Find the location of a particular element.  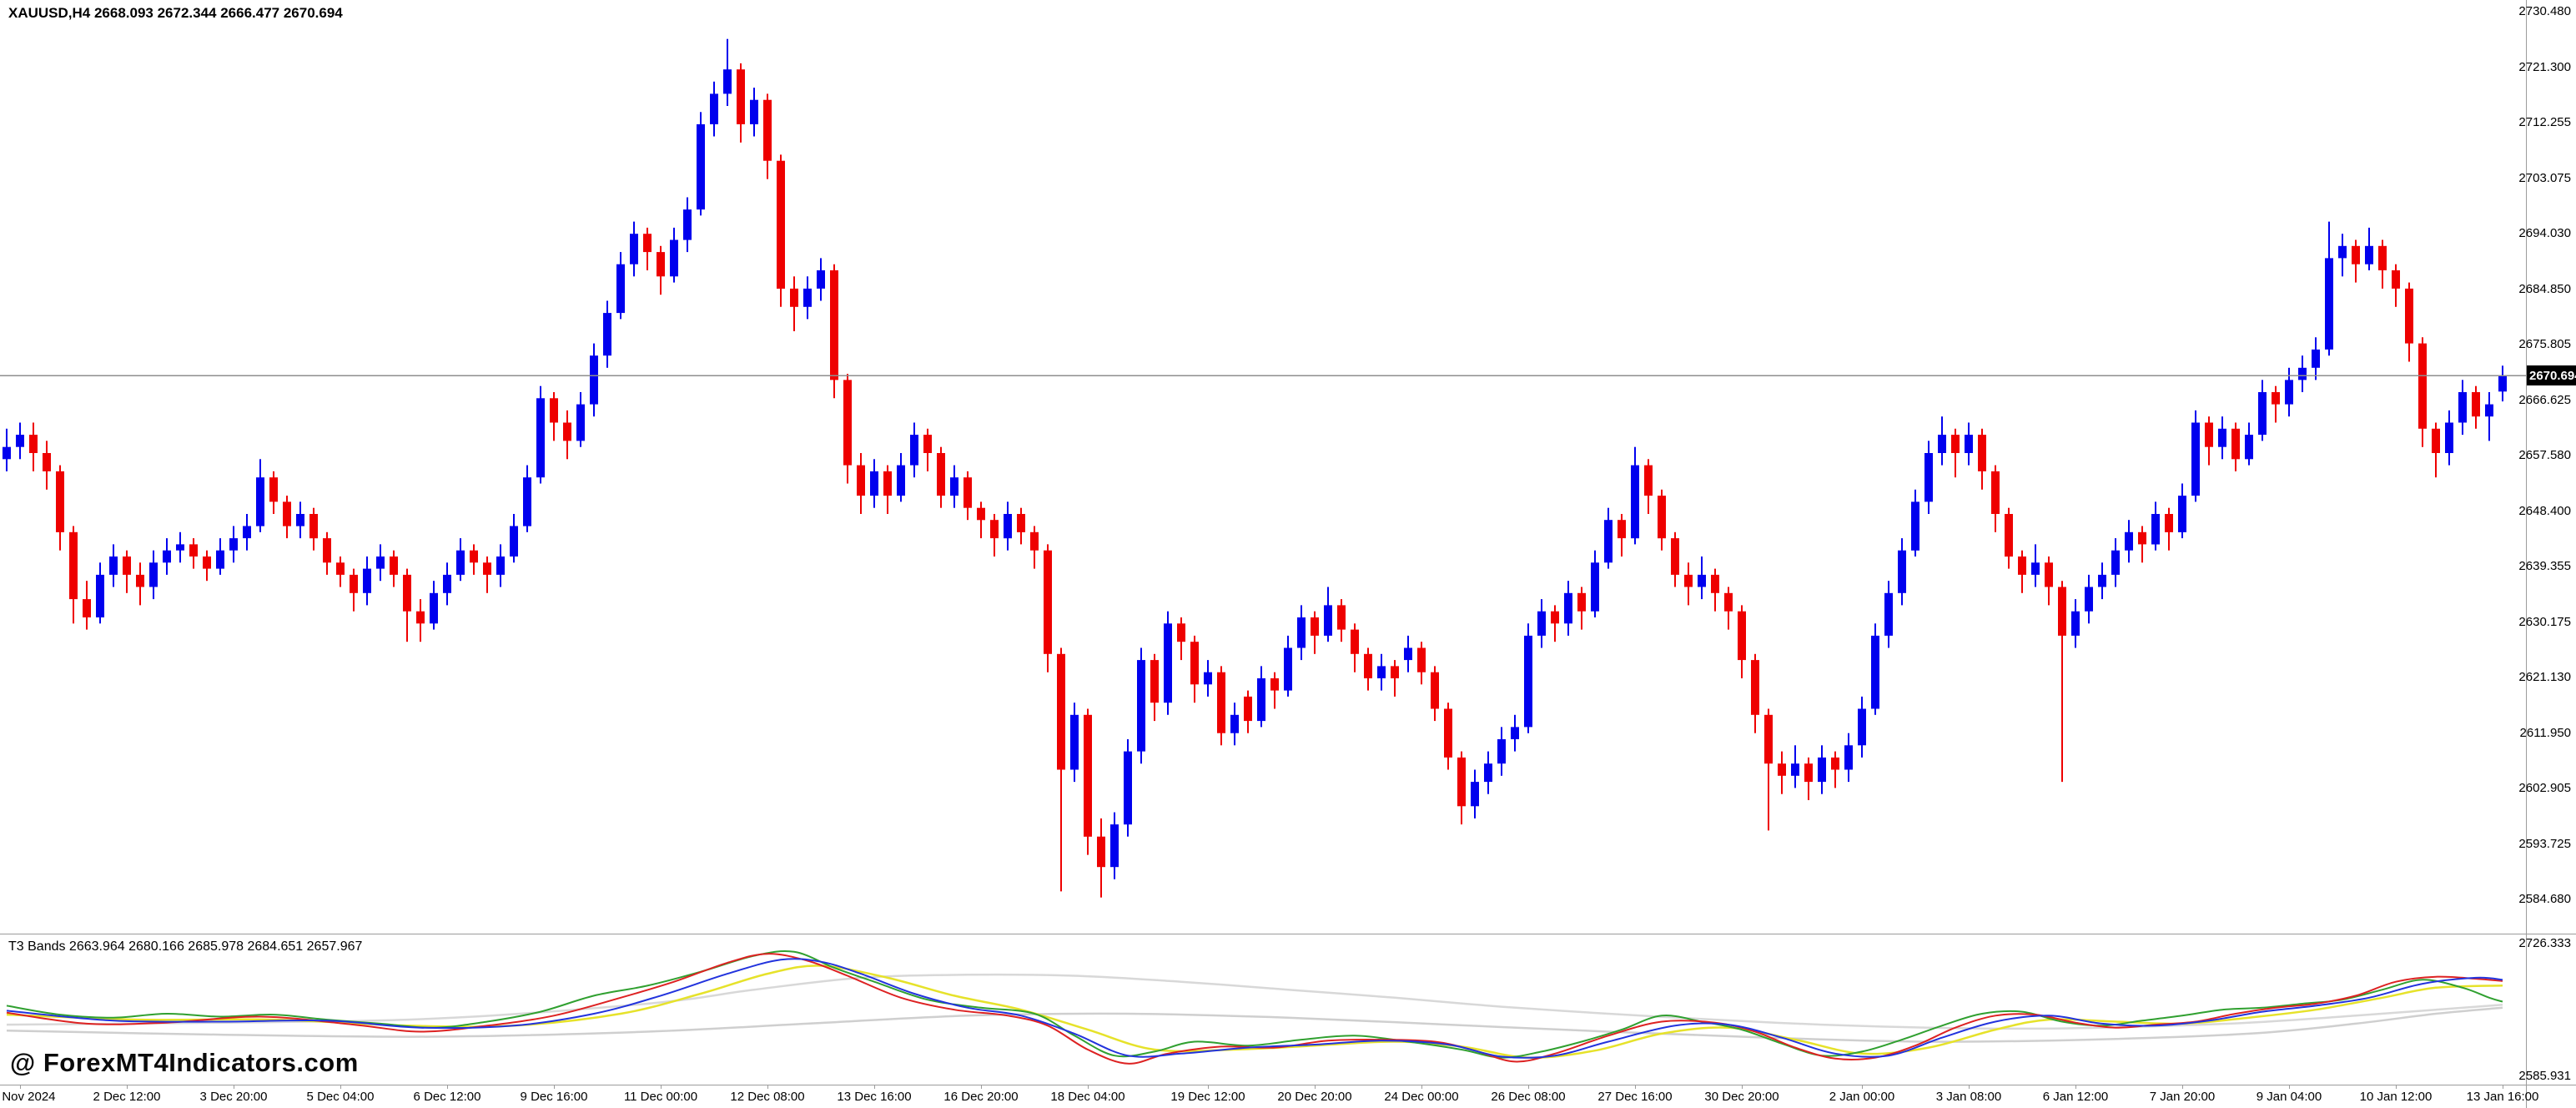

t3-blue-line is located at coordinates (1254, 1008).